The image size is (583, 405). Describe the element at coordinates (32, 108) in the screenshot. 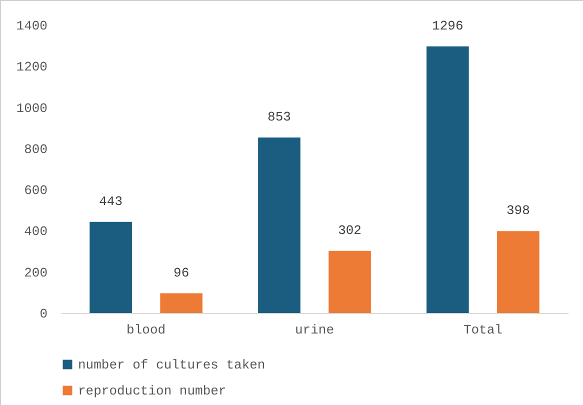

I see `y-tick-label: 1000` at that location.